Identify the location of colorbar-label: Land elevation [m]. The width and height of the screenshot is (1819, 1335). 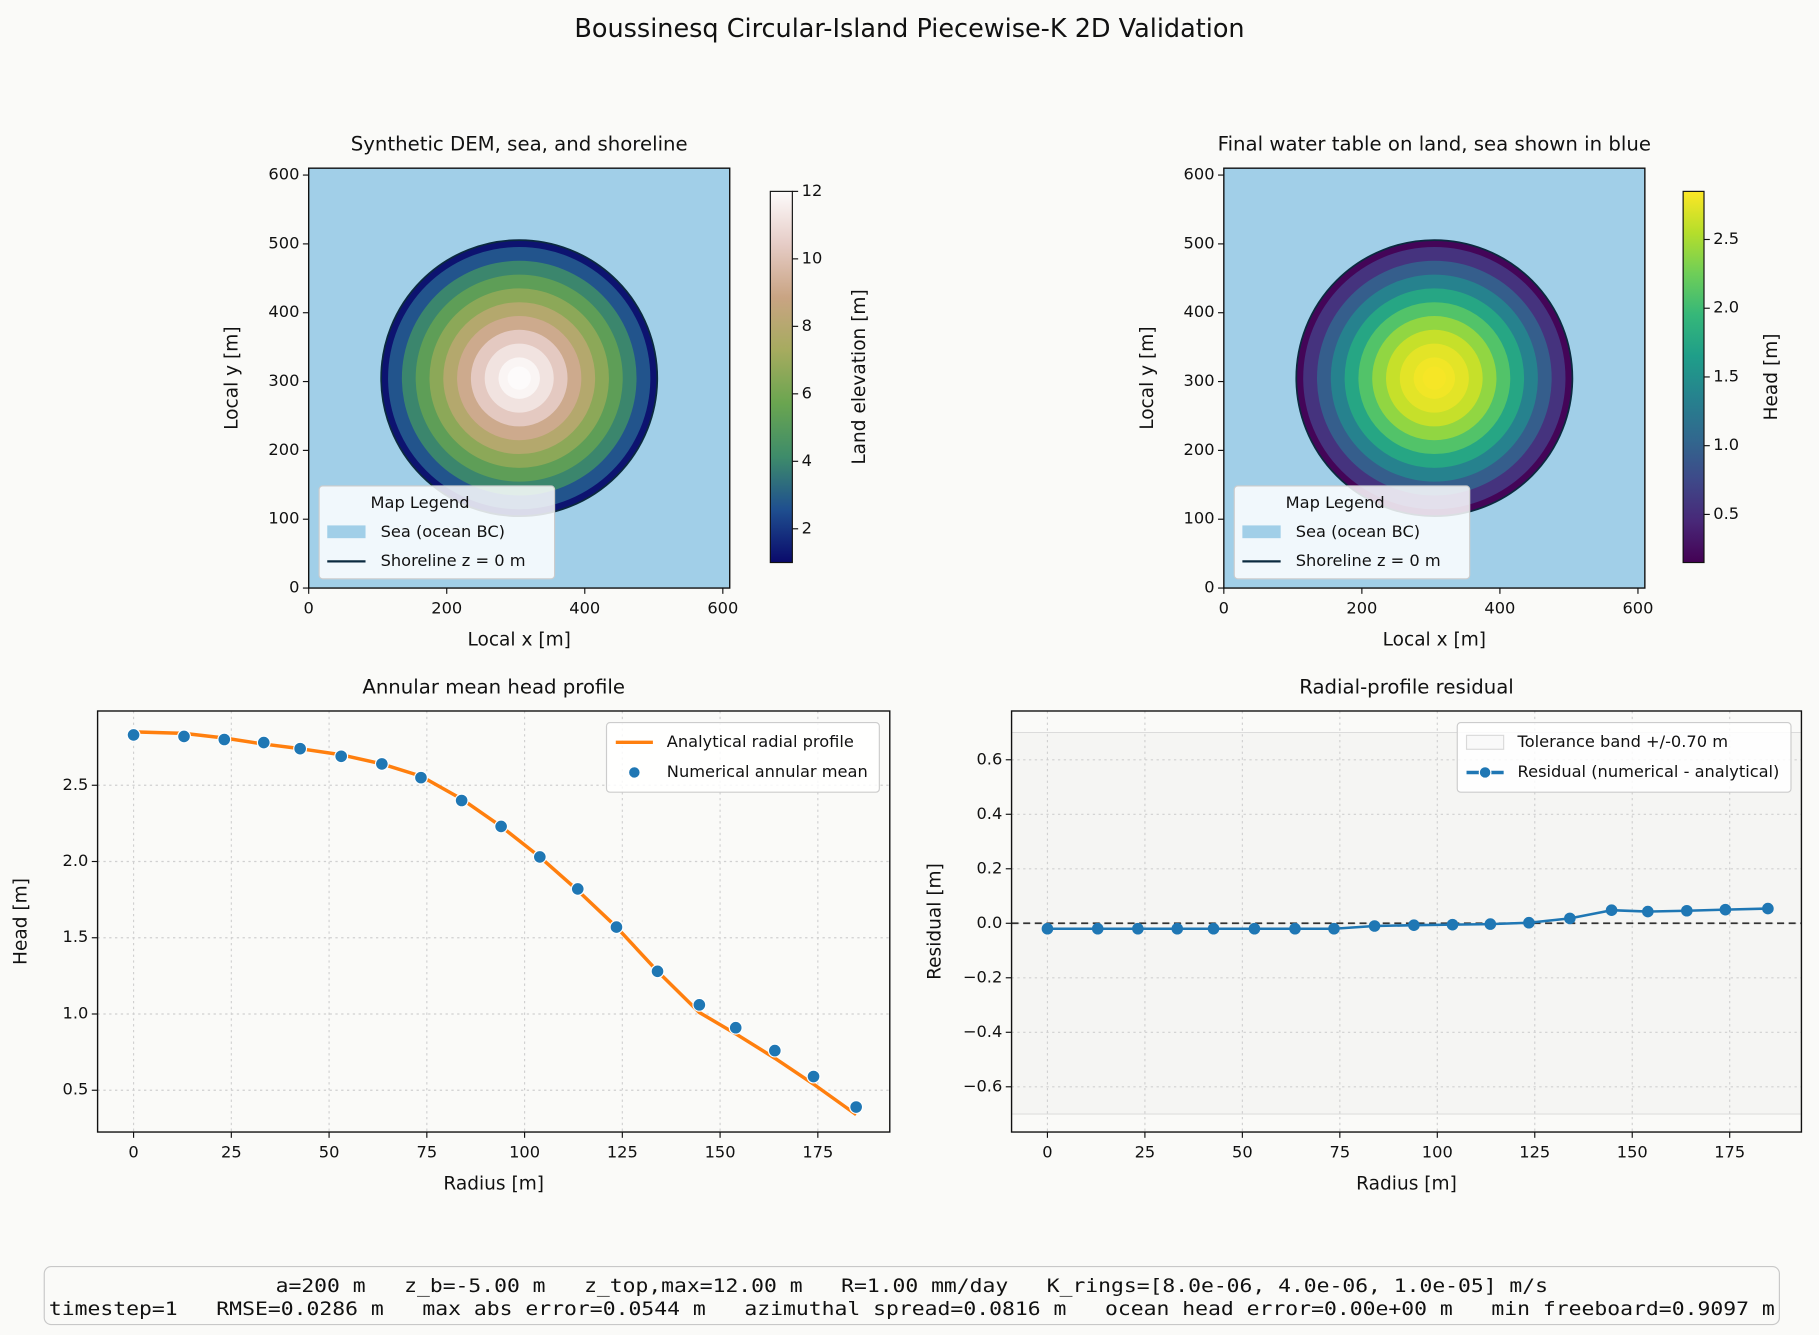
(859, 376).